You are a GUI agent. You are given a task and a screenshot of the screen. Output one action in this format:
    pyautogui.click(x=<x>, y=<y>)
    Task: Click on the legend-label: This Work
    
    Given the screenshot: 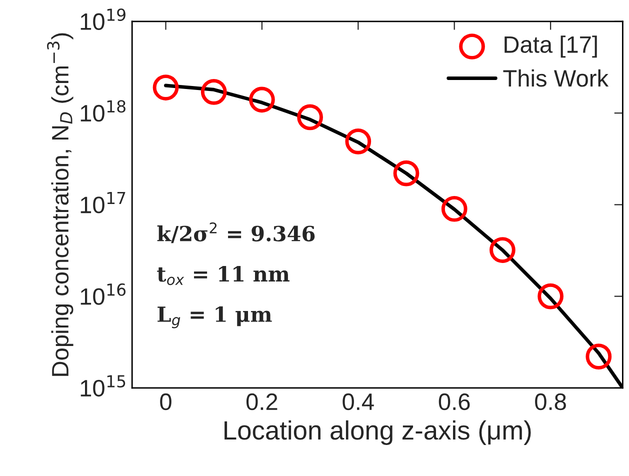 What is the action you would take?
    pyautogui.click(x=556, y=78)
    